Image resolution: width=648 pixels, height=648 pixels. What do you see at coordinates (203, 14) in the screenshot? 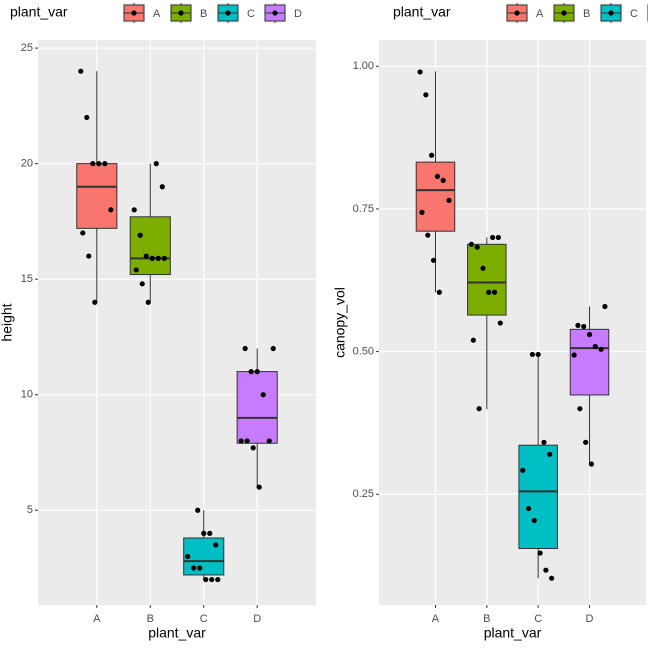
I see `legend-label: B` at bounding box center [203, 14].